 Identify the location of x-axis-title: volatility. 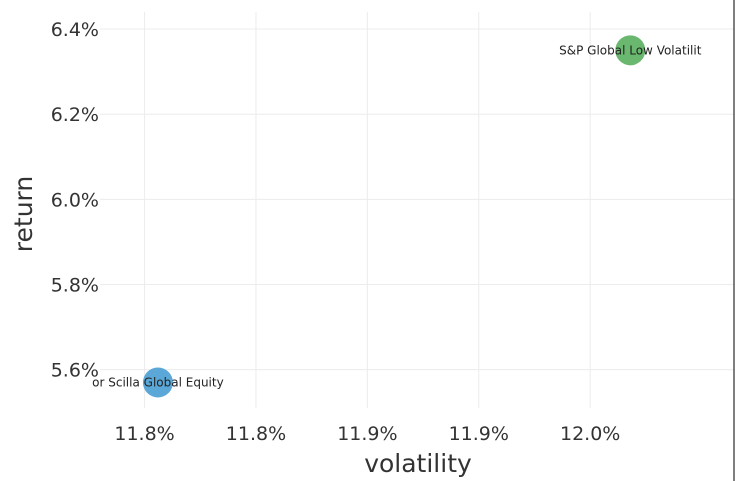
(418, 463).